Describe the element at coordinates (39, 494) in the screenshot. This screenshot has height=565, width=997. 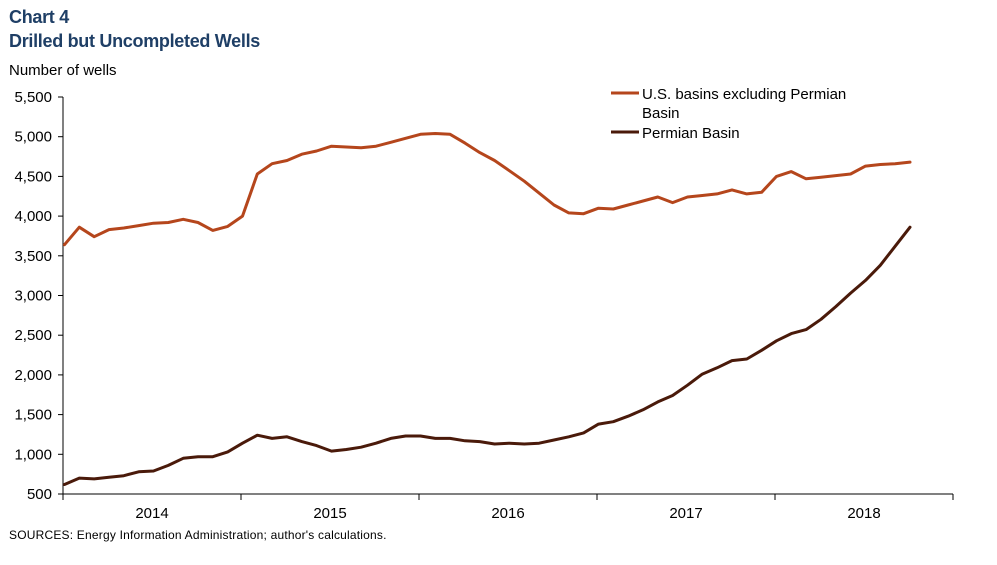
I see `y-tick-label: 500` at that location.